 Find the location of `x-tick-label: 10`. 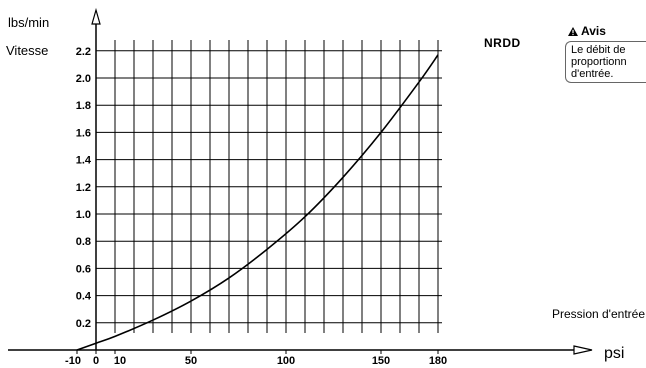

x-tick-label: 10 is located at coordinates (120, 361).